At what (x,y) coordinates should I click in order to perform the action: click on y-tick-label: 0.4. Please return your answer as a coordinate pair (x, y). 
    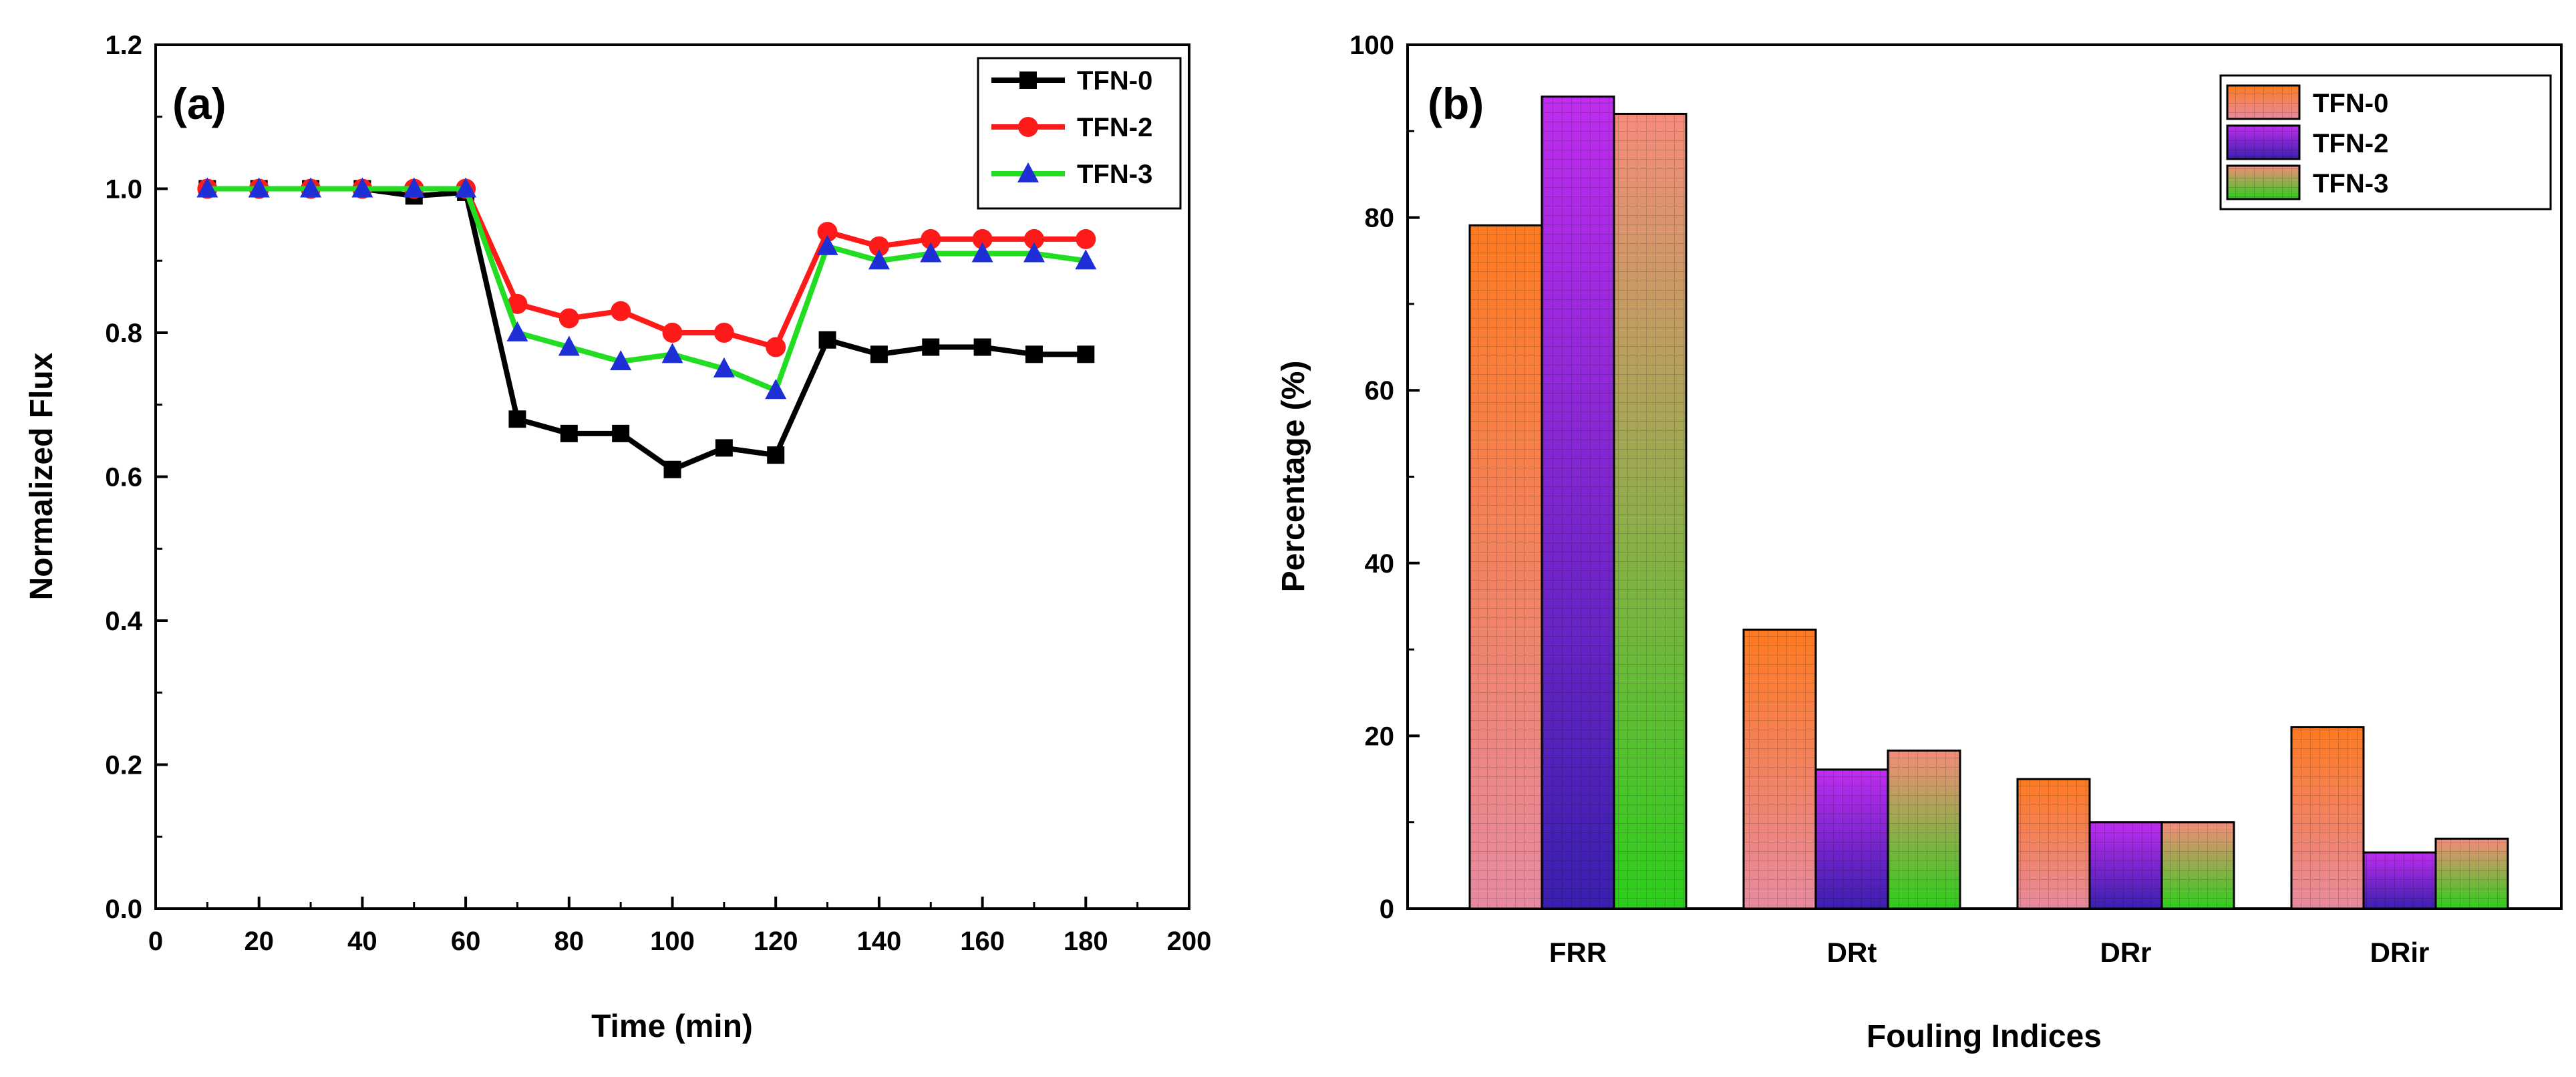
    Looking at the image, I should click on (123, 621).